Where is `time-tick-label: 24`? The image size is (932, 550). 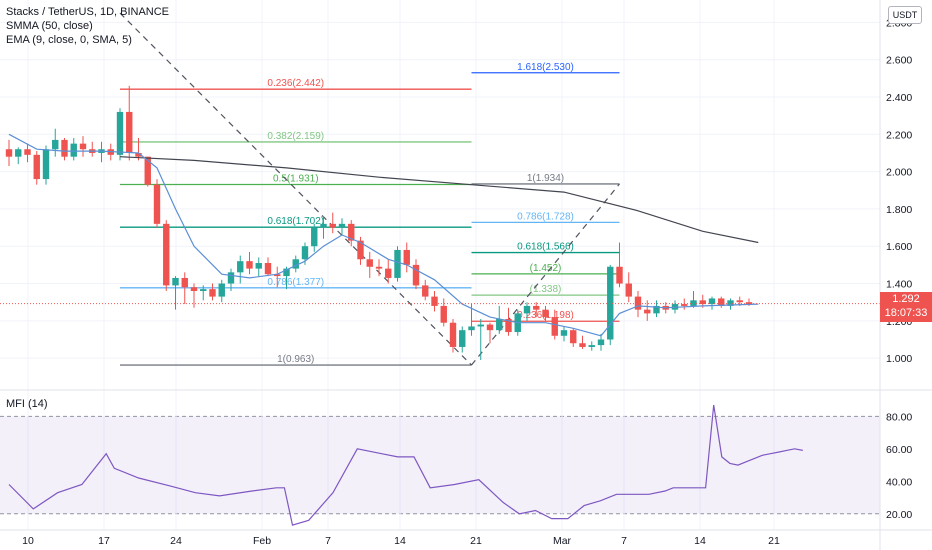
time-tick-label: 24 is located at coordinates (176, 541).